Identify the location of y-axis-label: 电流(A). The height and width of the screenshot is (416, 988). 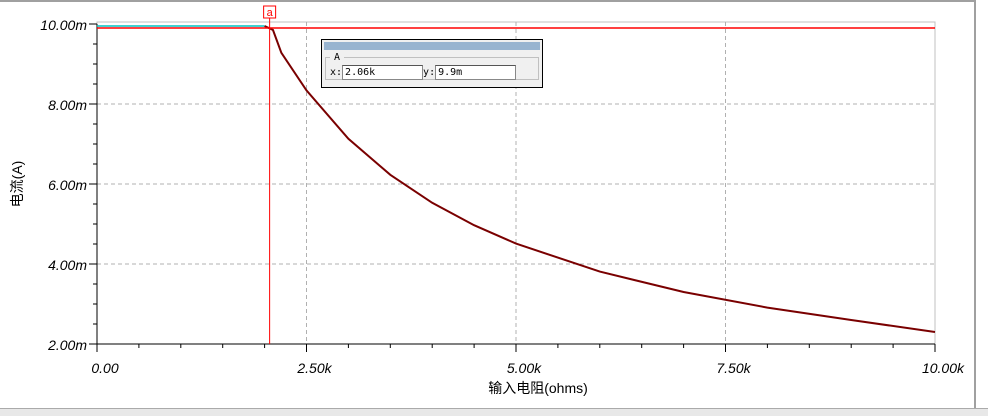
(17, 184).